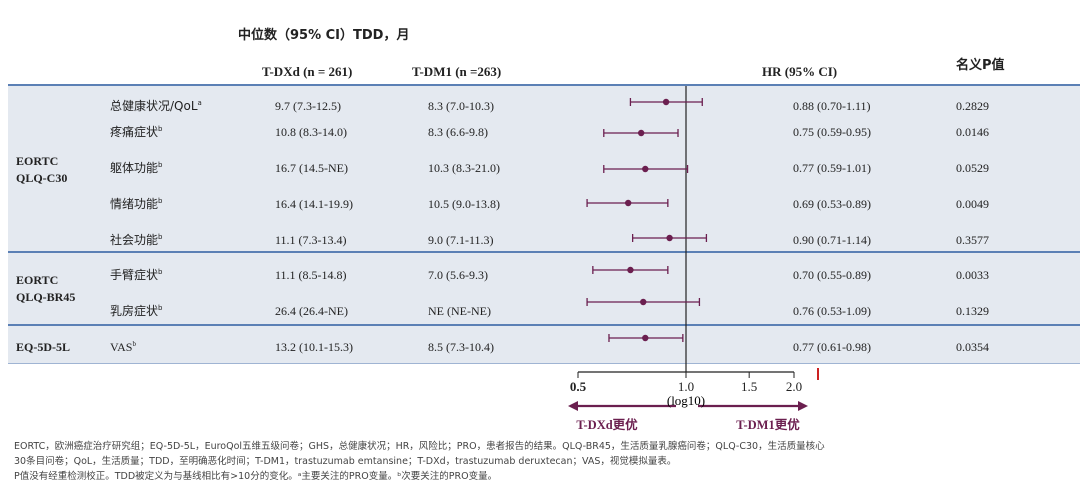 This screenshot has width=1080, height=502. I want to click on row-tdxd-value: 9.7 (7.3-12.5), so click(308, 106).